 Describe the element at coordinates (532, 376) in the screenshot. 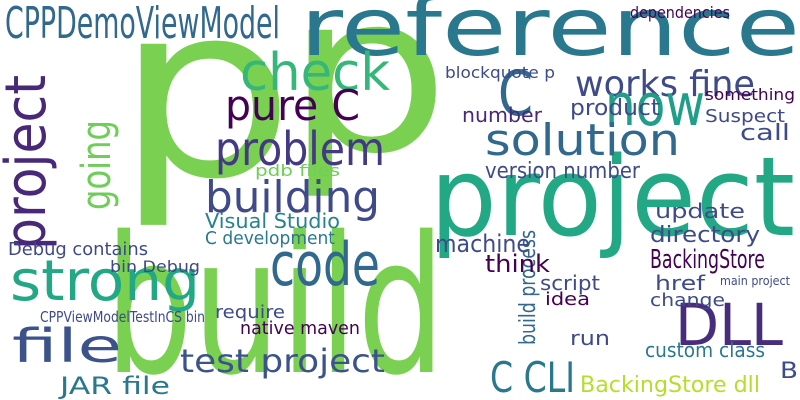

I see `word: C CLI` at that location.